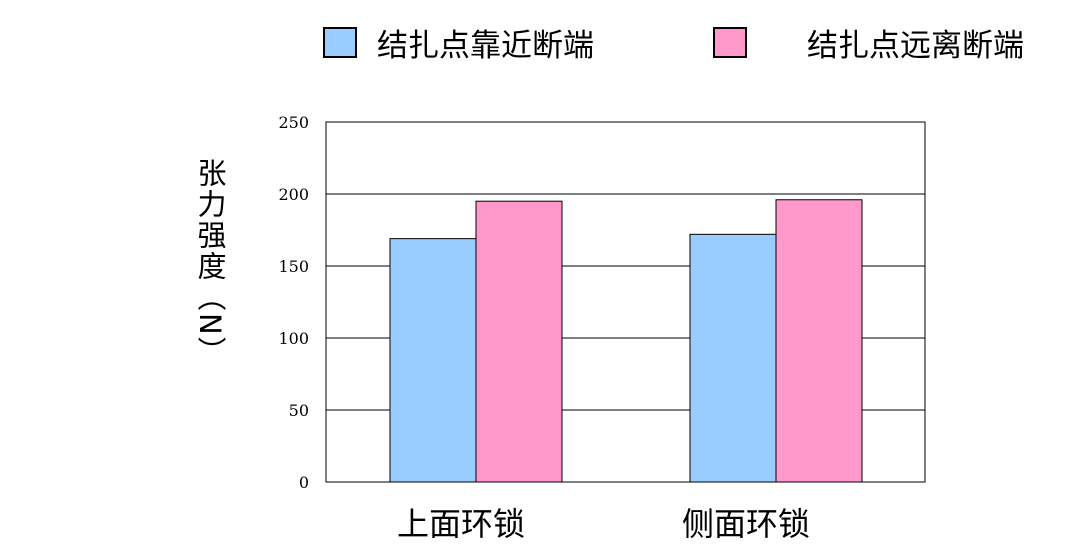 This screenshot has width=1074, height=549. What do you see at coordinates (293, 338) in the screenshot?
I see `y-tick-label: 100` at bounding box center [293, 338].